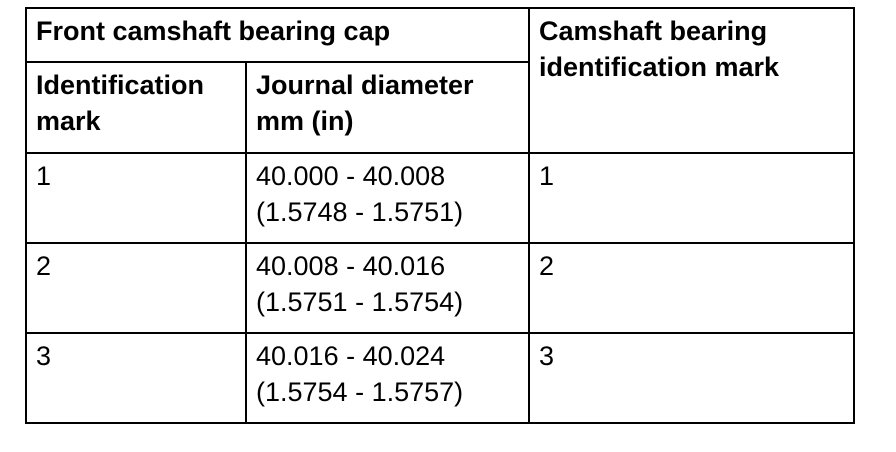 The width and height of the screenshot is (896, 452). I want to click on journal-diameter-cell: 40.008 - 40.016 (1.5751 - 1.5754), so click(387, 288).